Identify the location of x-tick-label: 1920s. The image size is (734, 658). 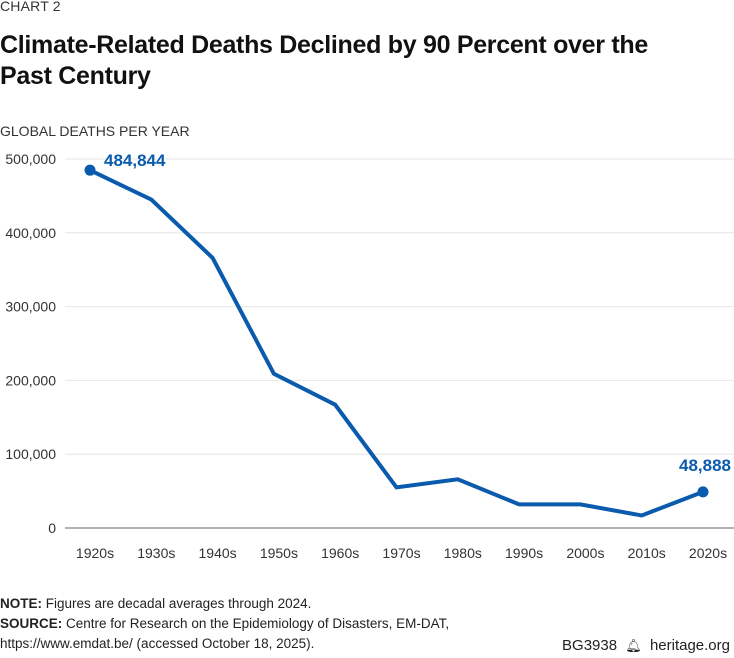
(95, 553).